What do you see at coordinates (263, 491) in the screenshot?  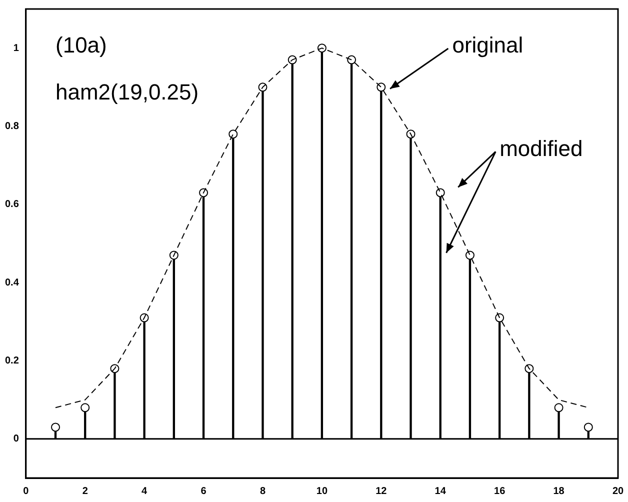 I see `x-tick-label: 8` at bounding box center [263, 491].